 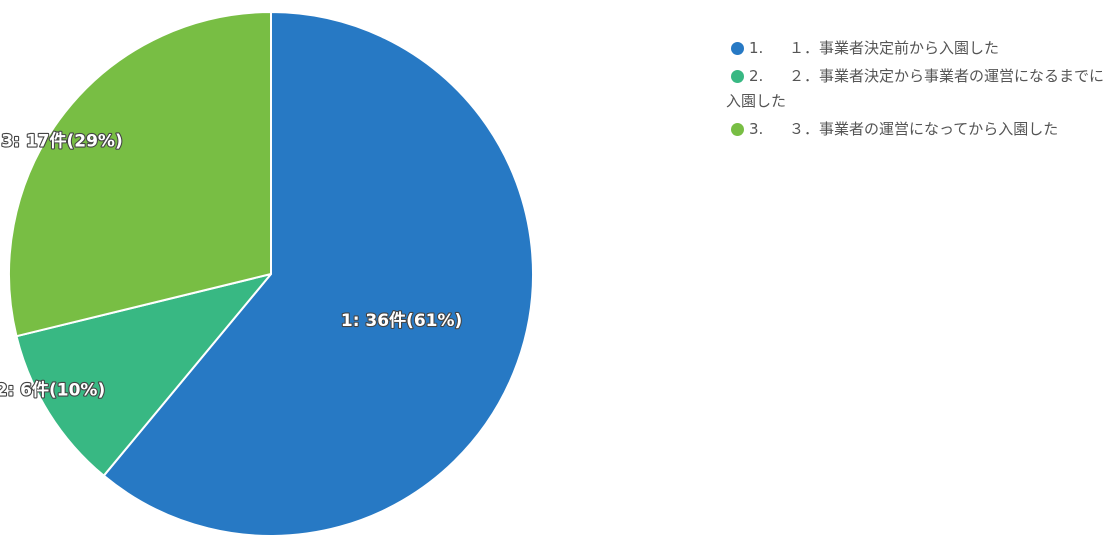 I want to click on legend-number-1: 1., so click(x=756, y=48).